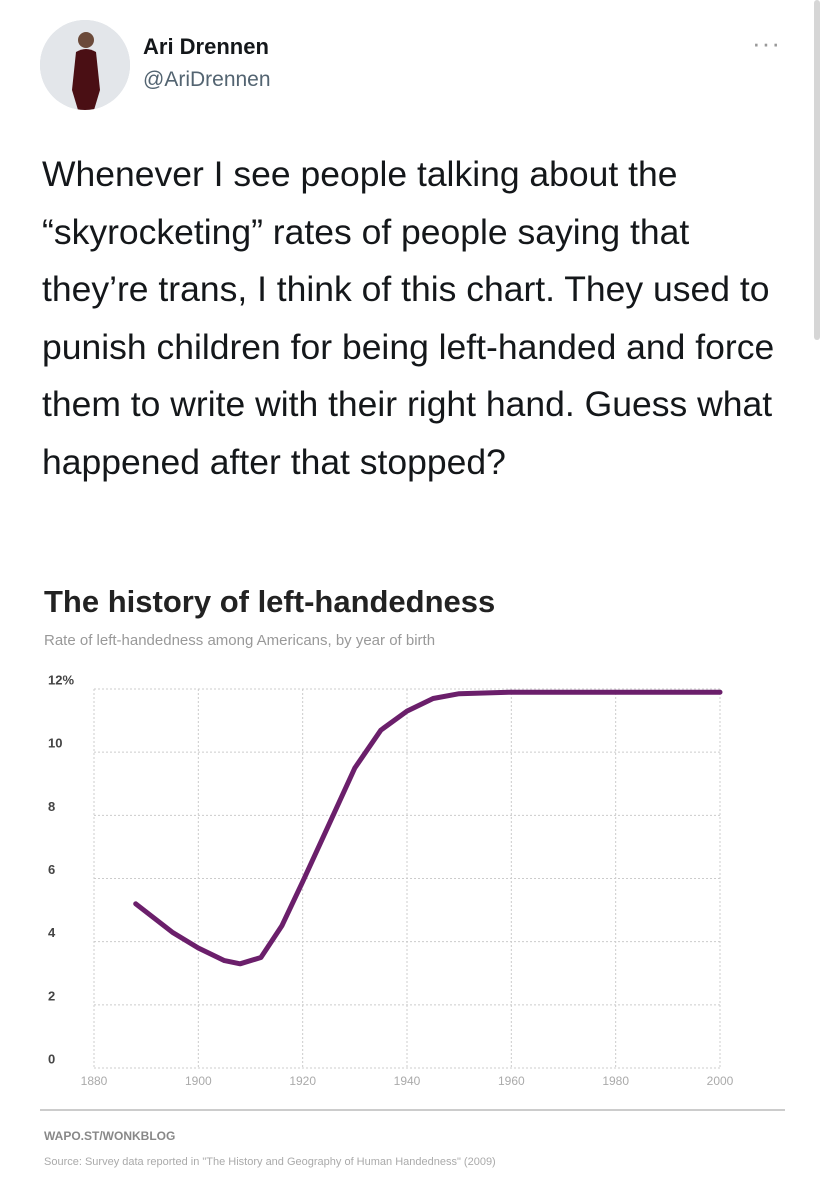 The image size is (824, 1200). Describe the element at coordinates (766, 43) in the screenshot. I see `more-menu: ···` at that location.